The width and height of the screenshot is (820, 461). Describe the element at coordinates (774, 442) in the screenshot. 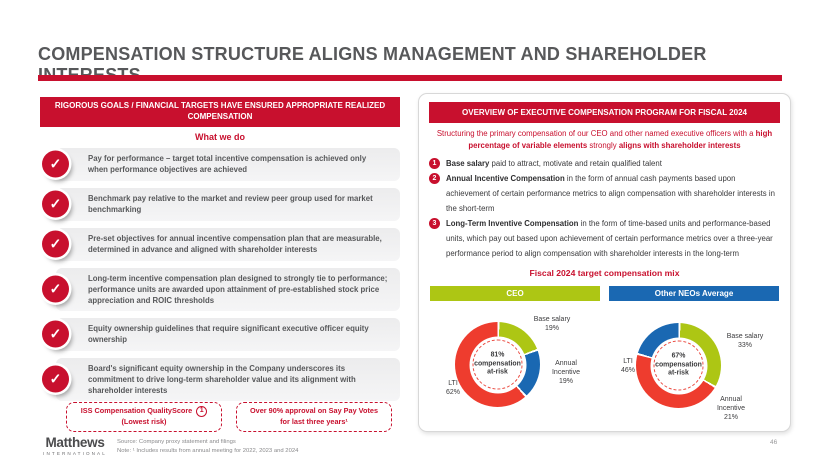

I see `page-number: 46` at that location.